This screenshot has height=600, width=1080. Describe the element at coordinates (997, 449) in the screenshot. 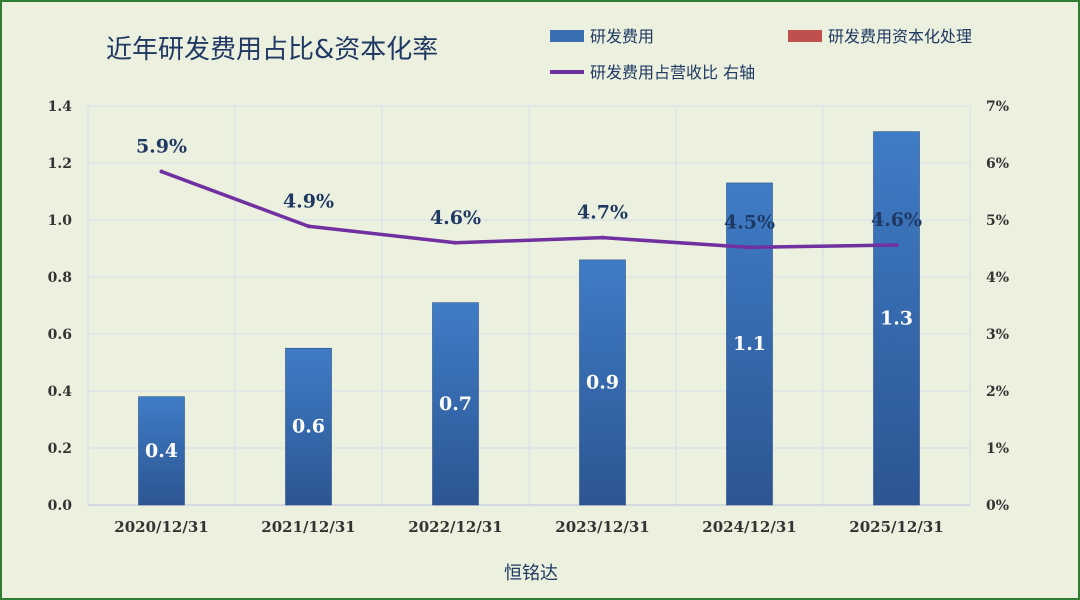

I see `y-right-tick-label: 1%` at that location.